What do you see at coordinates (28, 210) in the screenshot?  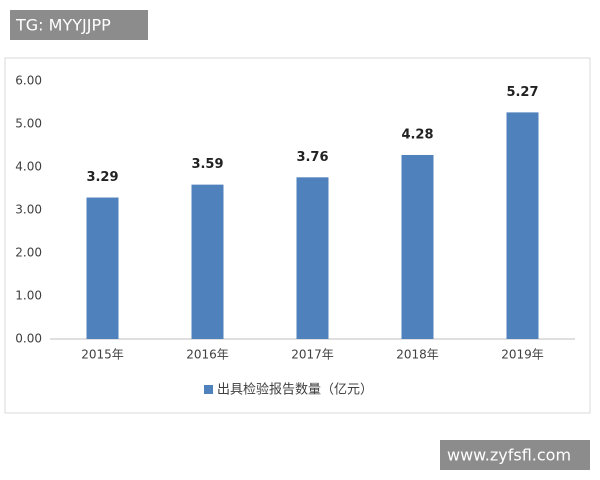 I see `y-tick-label: 3.00` at bounding box center [28, 210].